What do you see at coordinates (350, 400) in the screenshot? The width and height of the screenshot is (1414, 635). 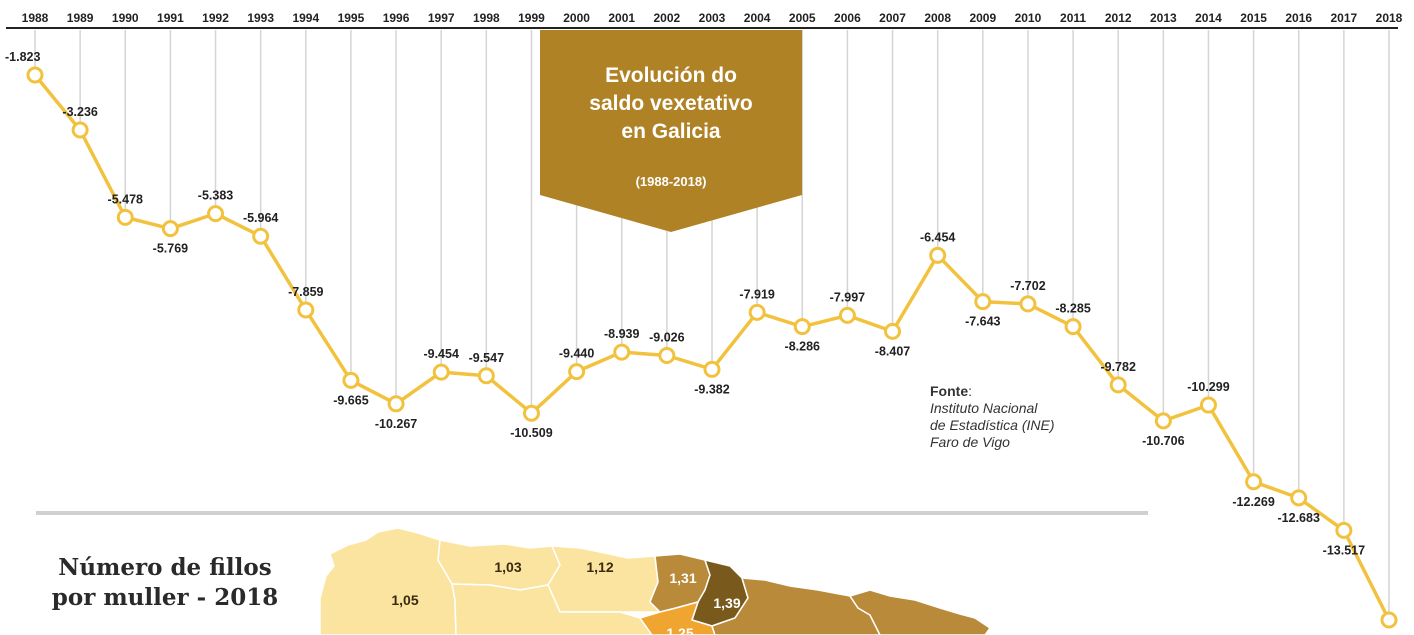 I see `data-label-1995: -9.665` at bounding box center [350, 400].